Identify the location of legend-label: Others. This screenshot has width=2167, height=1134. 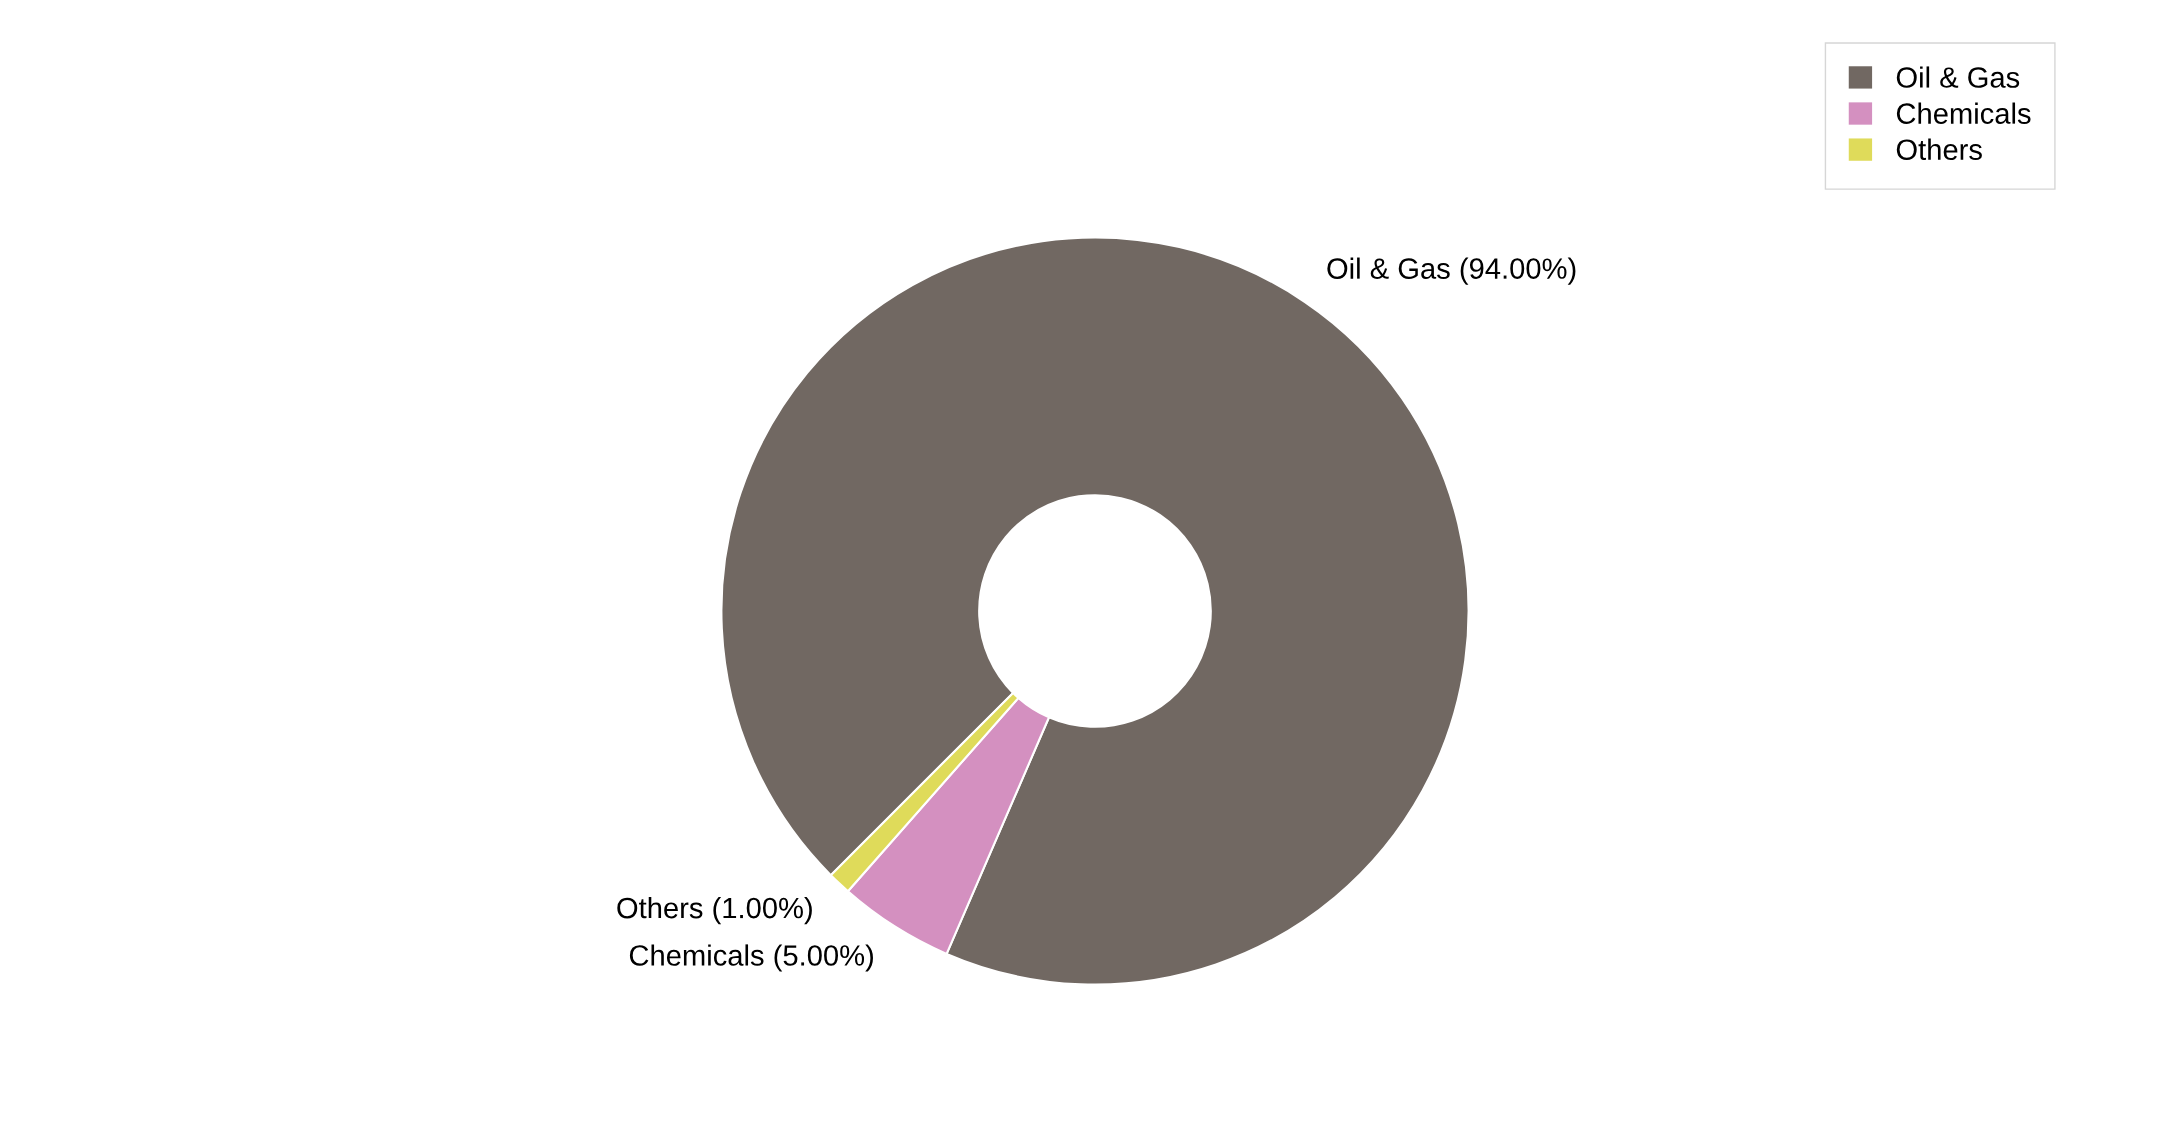
(1939, 149).